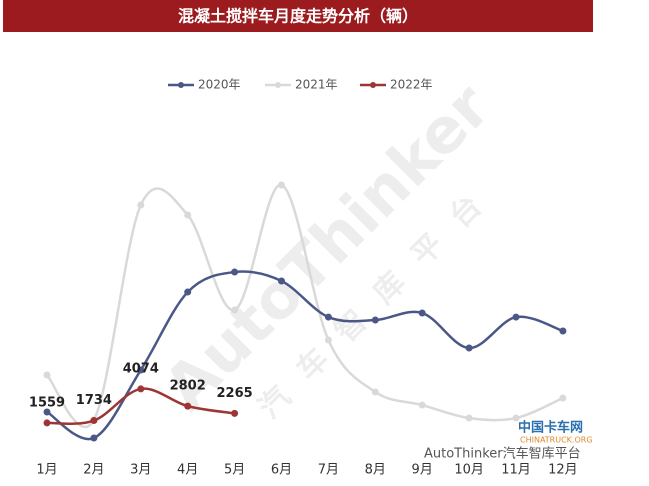 The width and height of the screenshot is (649, 486). I want to click on x-tick-label: 10月, so click(469, 470).